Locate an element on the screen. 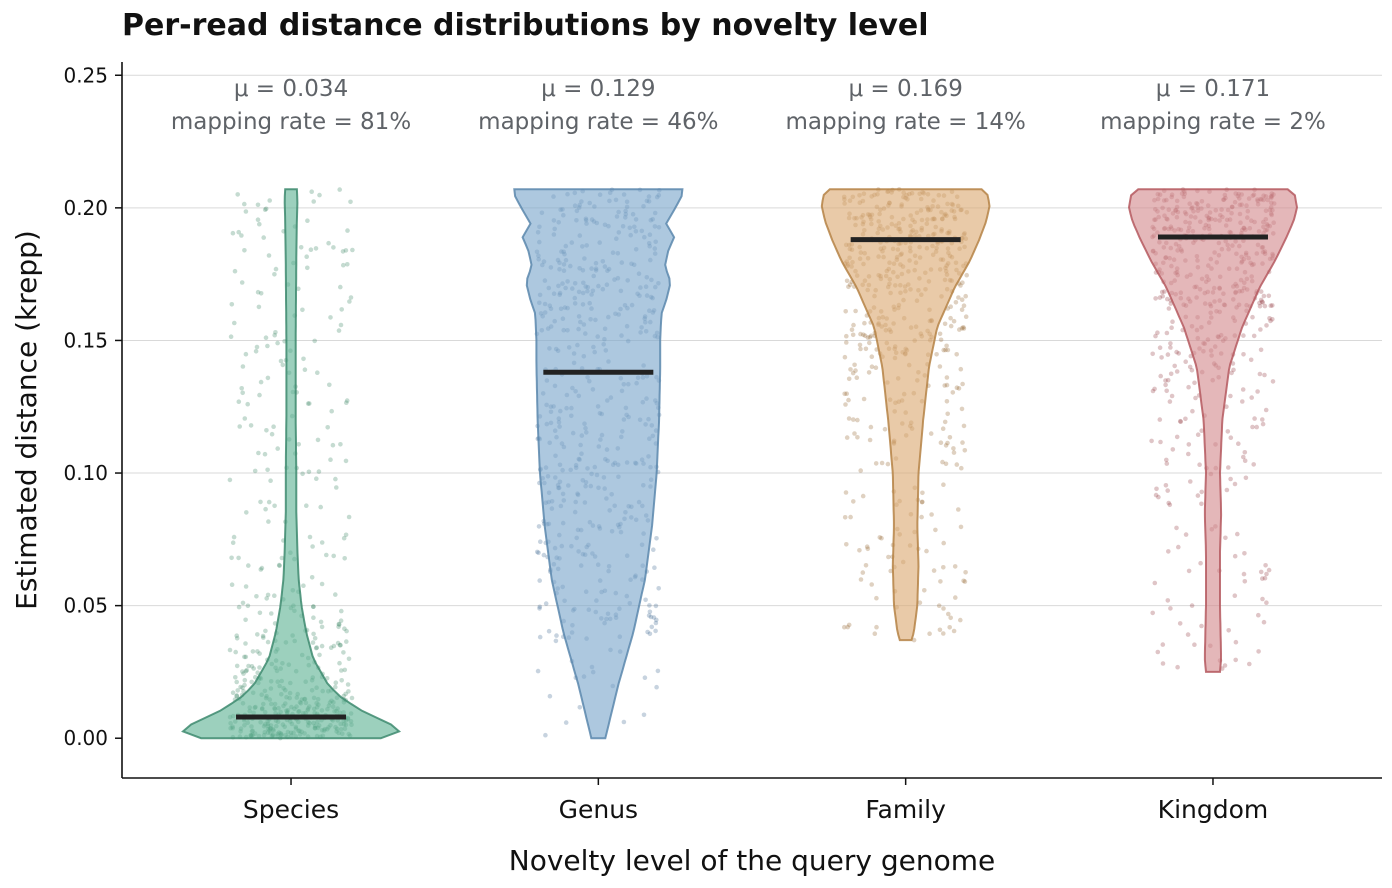 The height and width of the screenshot is (888, 1392). mean-annotation: μ = 0.169 is located at coordinates (905, 89).